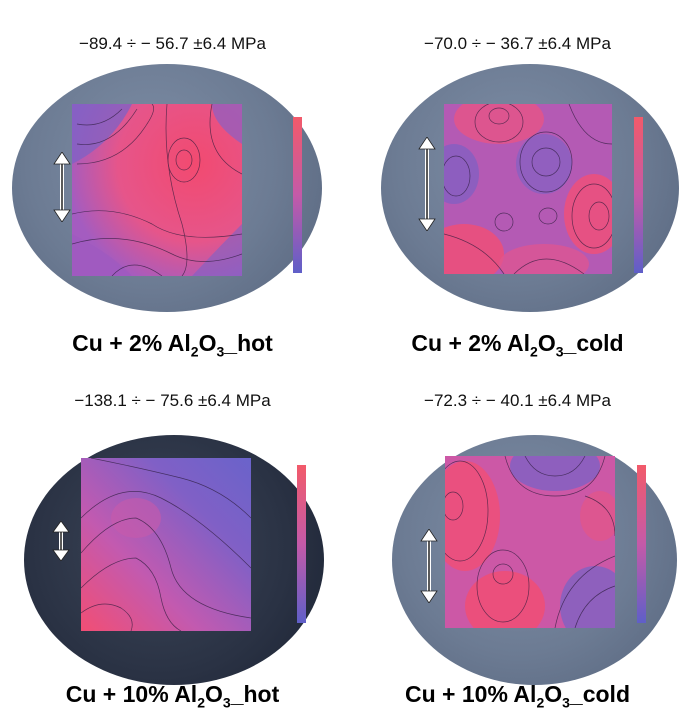  What do you see at coordinates (172, 400) in the screenshot?
I see `stress-range-label: −138.1 ÷ − 75.6 ±6.4 MPa` at bounding box center [172, 400].